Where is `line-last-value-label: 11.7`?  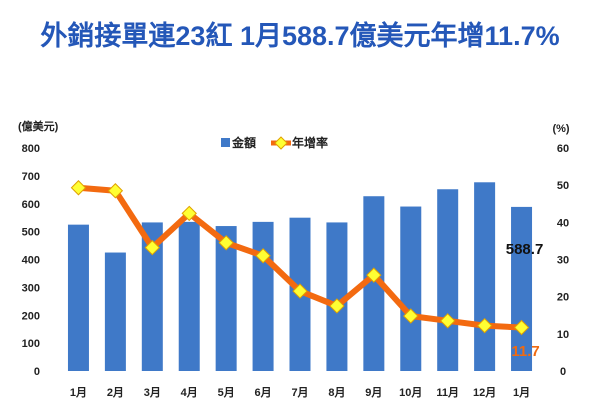
line-last-value-label: 11.7 is located at coordinates (525, 351).